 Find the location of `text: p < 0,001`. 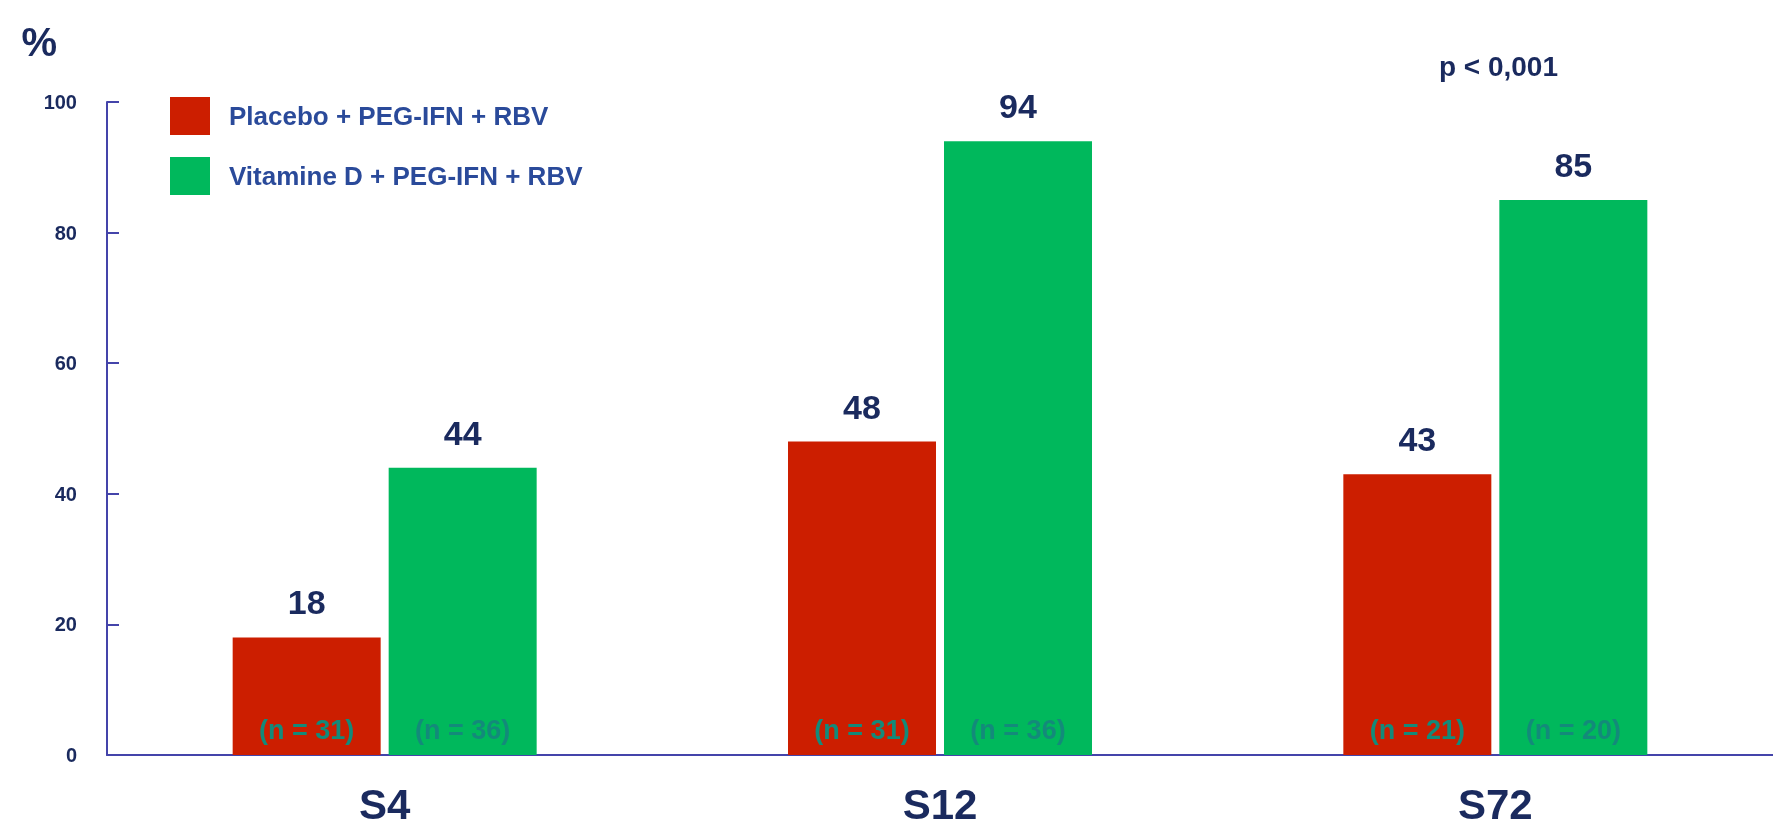

text: p < 0,001 is located at coordinates (1498, 66).